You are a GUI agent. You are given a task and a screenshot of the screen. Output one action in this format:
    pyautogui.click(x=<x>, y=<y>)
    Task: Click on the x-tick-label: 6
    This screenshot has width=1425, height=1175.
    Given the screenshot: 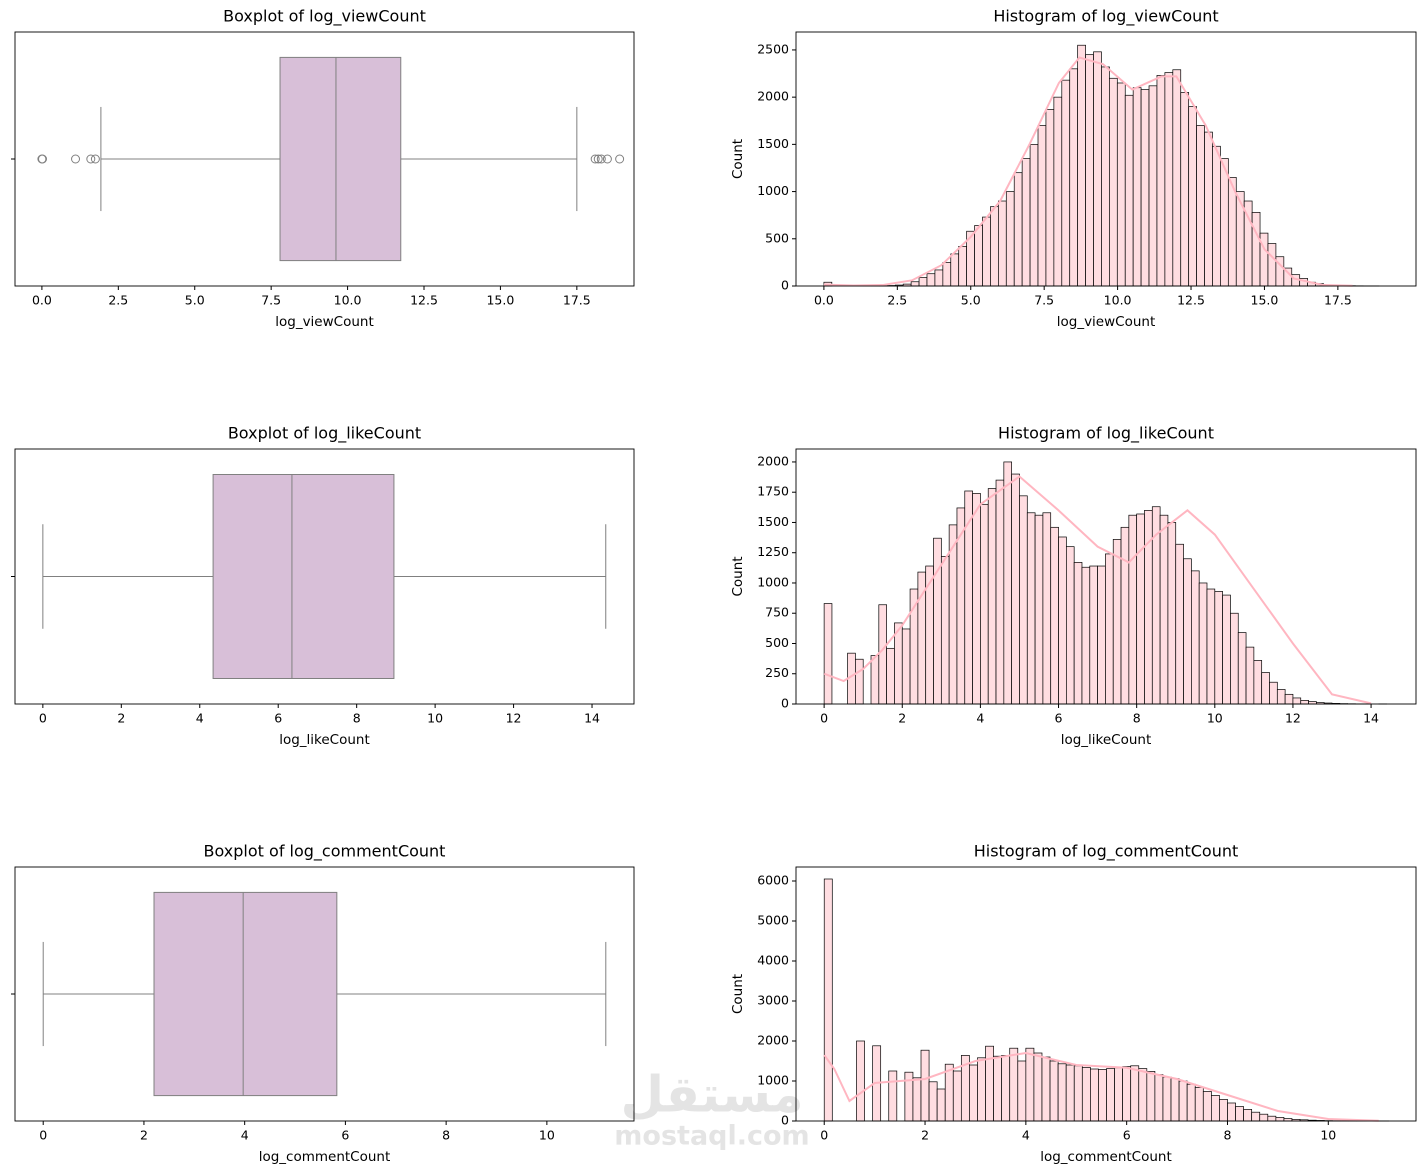 What is the action you would take?
    pyautogui.click(x=1127, y=1135)
    